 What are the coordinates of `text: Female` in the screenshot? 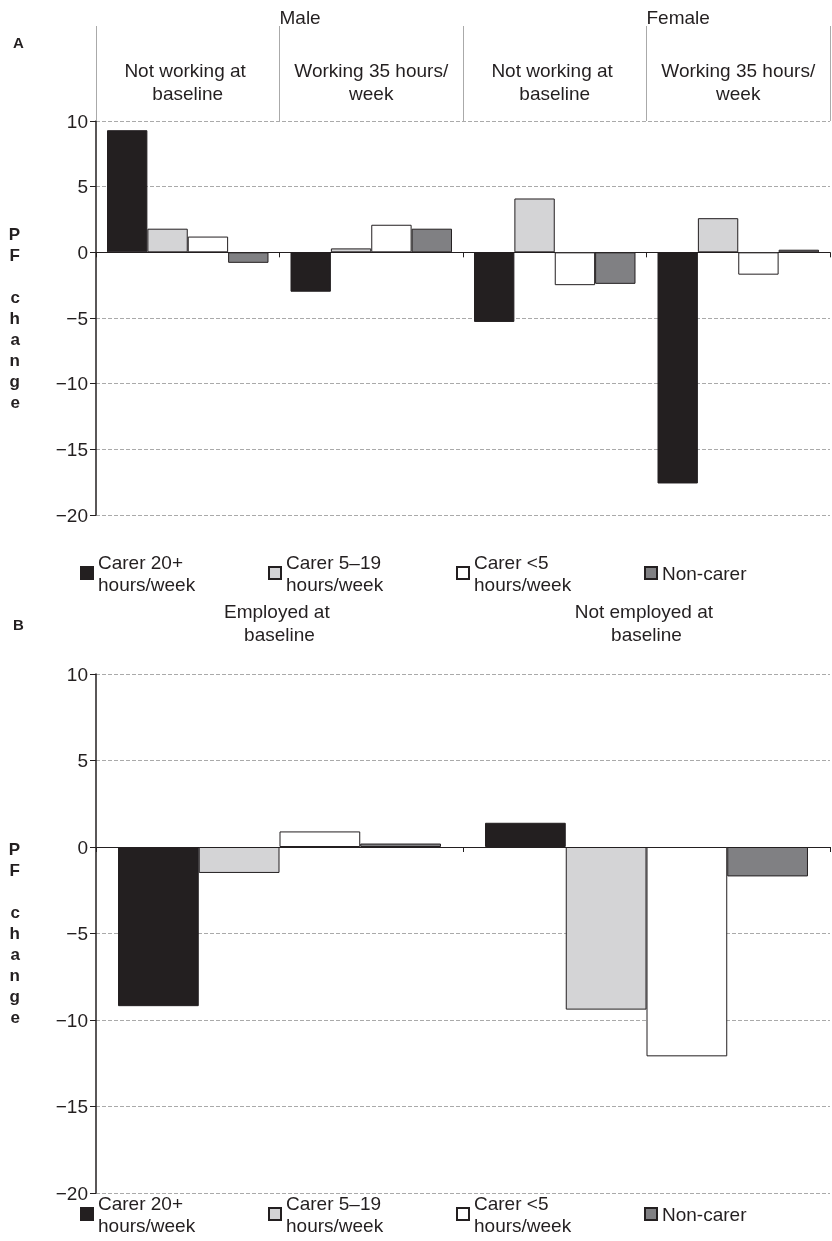 It's located at (678, 17).